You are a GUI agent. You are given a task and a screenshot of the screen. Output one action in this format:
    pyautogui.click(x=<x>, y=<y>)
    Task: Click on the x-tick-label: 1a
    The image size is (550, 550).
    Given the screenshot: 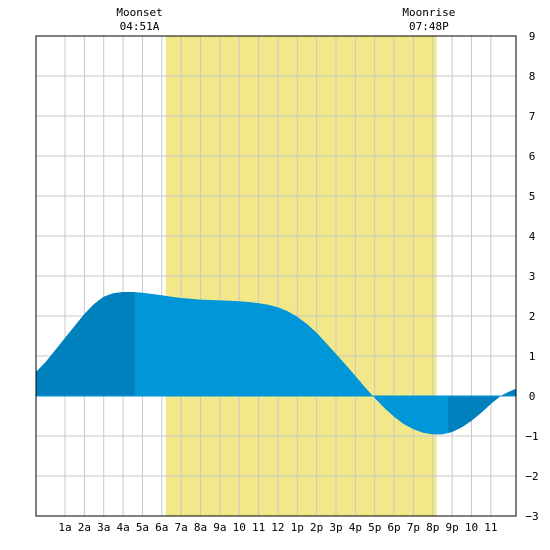 What is the action you would take?
    pyautogui.click(x=64, y=527)
    